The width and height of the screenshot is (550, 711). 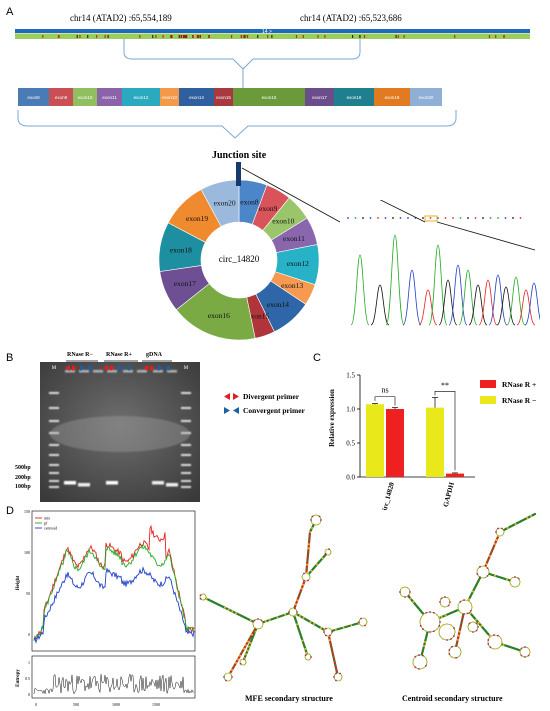 I want to click on genome-track, so click(x=272, y=58).